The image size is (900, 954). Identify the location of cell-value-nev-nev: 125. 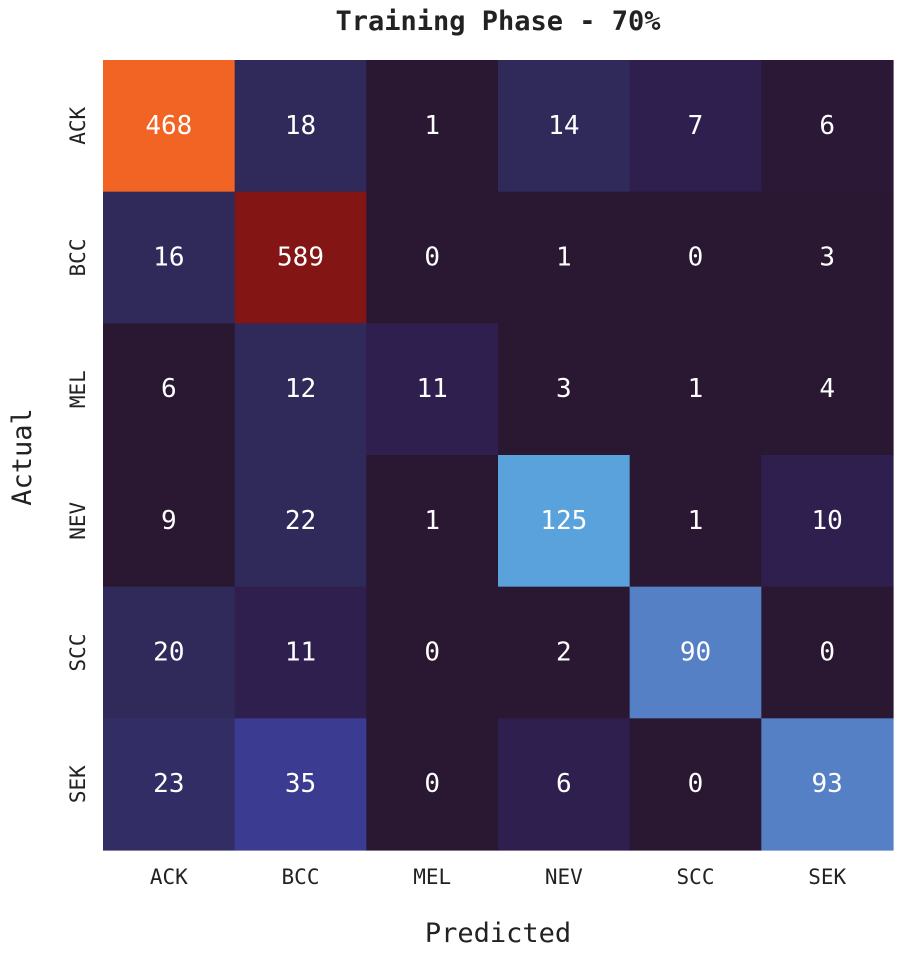
(563, 521).